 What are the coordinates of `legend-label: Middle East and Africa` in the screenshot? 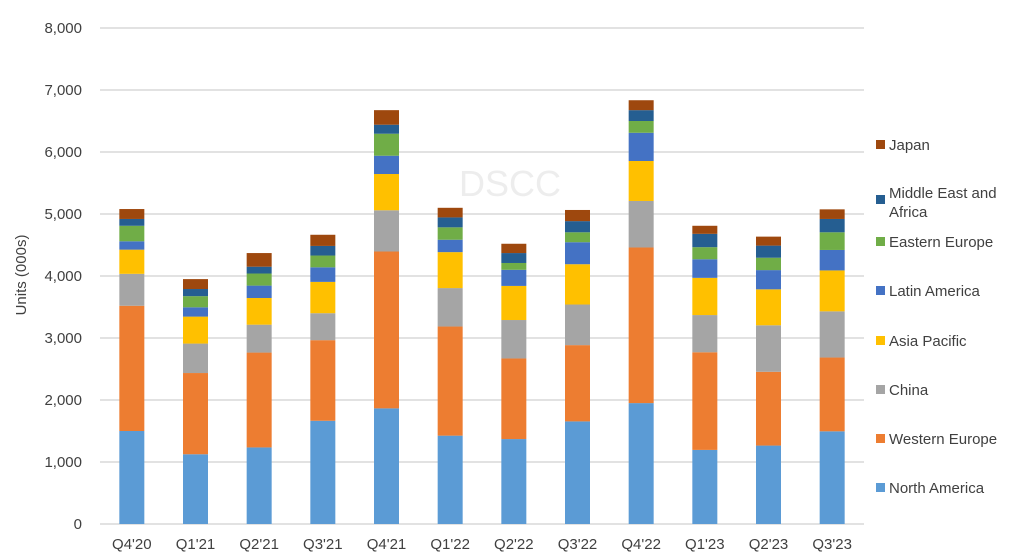 It's located at (943, 203).